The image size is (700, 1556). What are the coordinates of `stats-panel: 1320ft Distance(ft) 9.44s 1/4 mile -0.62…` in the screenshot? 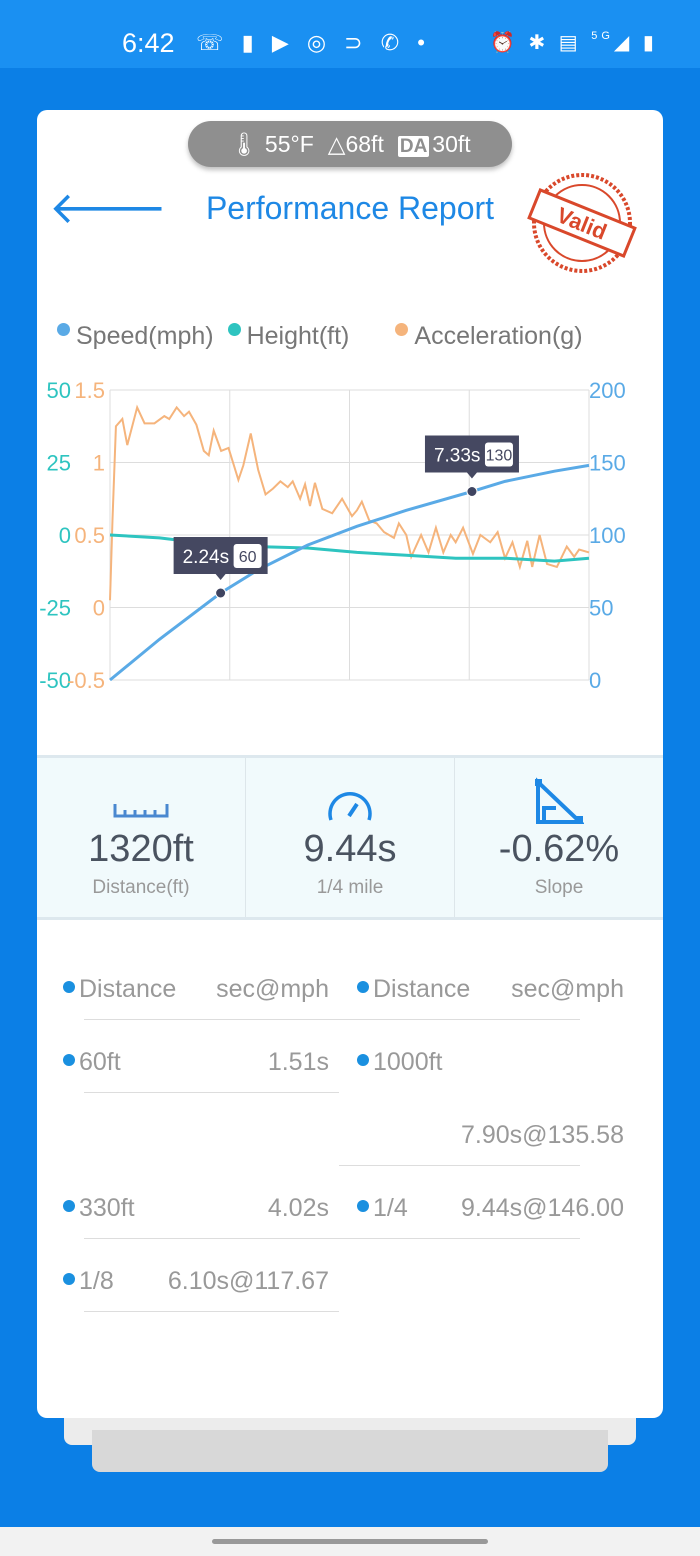 It's located at (350, 837).